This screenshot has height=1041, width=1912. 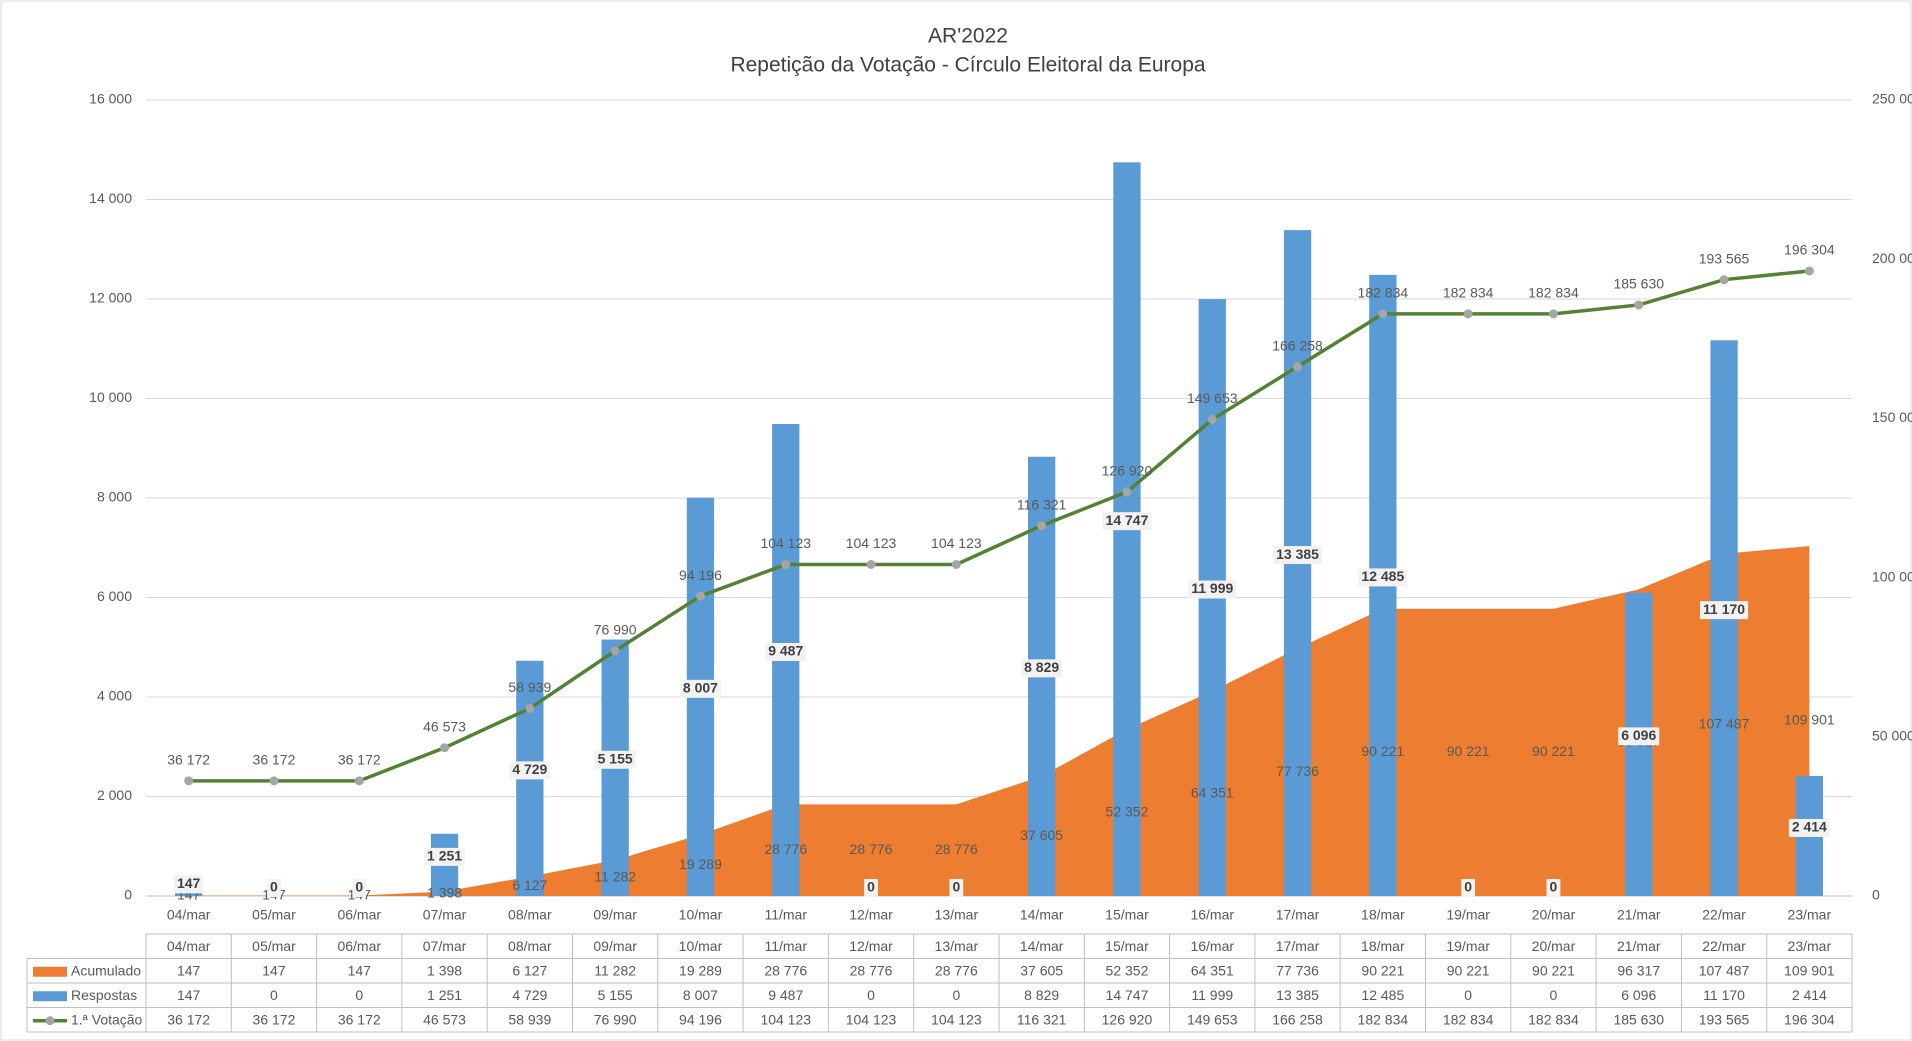 I want to click on x-tick-label: 16/mar, so click(x=1212, y=915).